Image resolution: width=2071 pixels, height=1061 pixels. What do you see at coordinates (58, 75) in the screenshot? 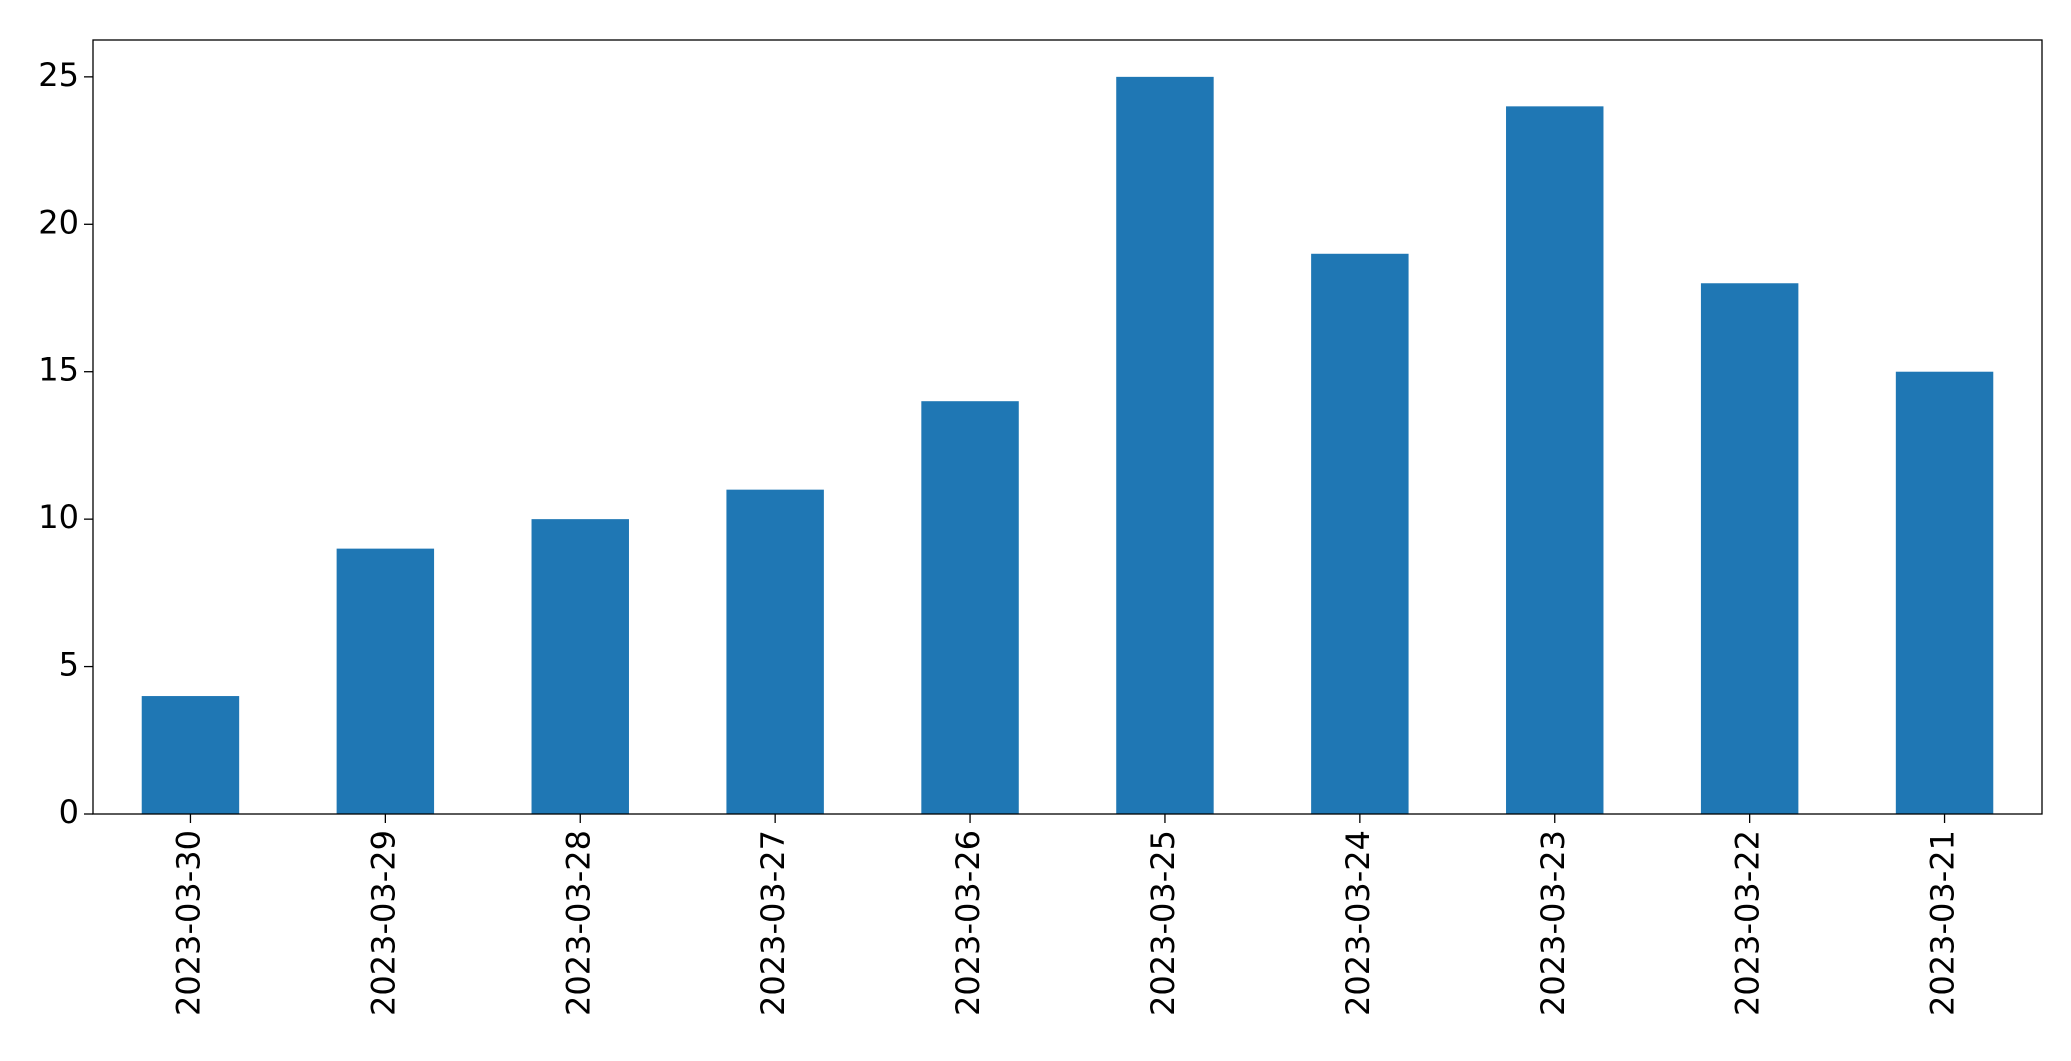
I see `y-tick-label: 25` at bounding box center [58, 75].